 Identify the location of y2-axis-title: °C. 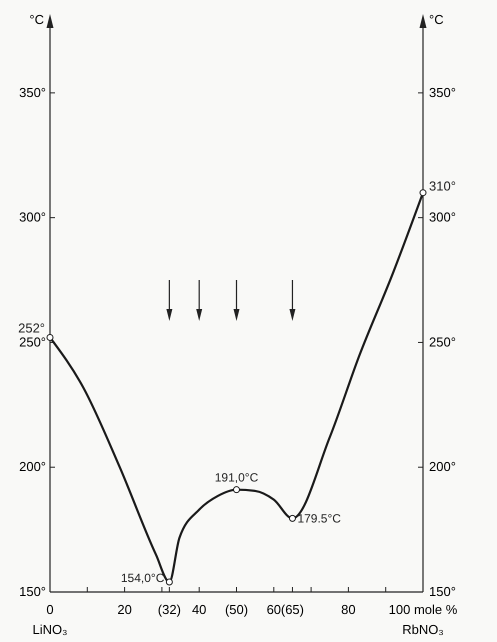
(436, 19).